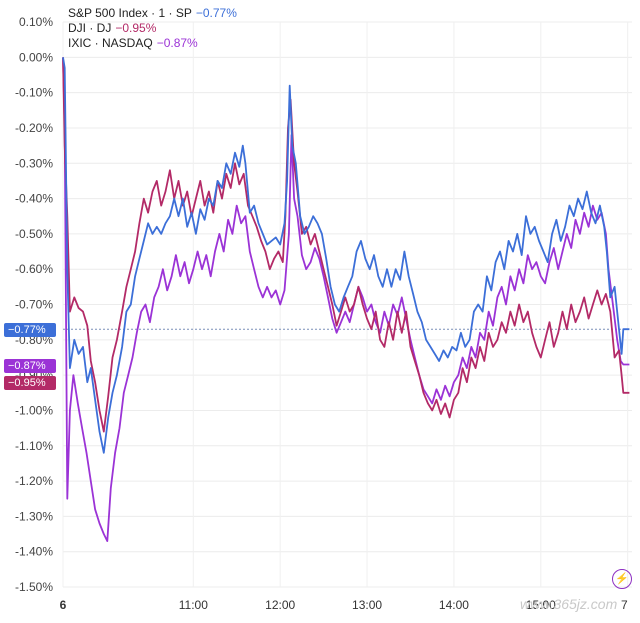  What do you see at coordinates (216, 13) in the screenshot?
I see `legend-change-sp: −0.77%` at bounding box center [216, 13].